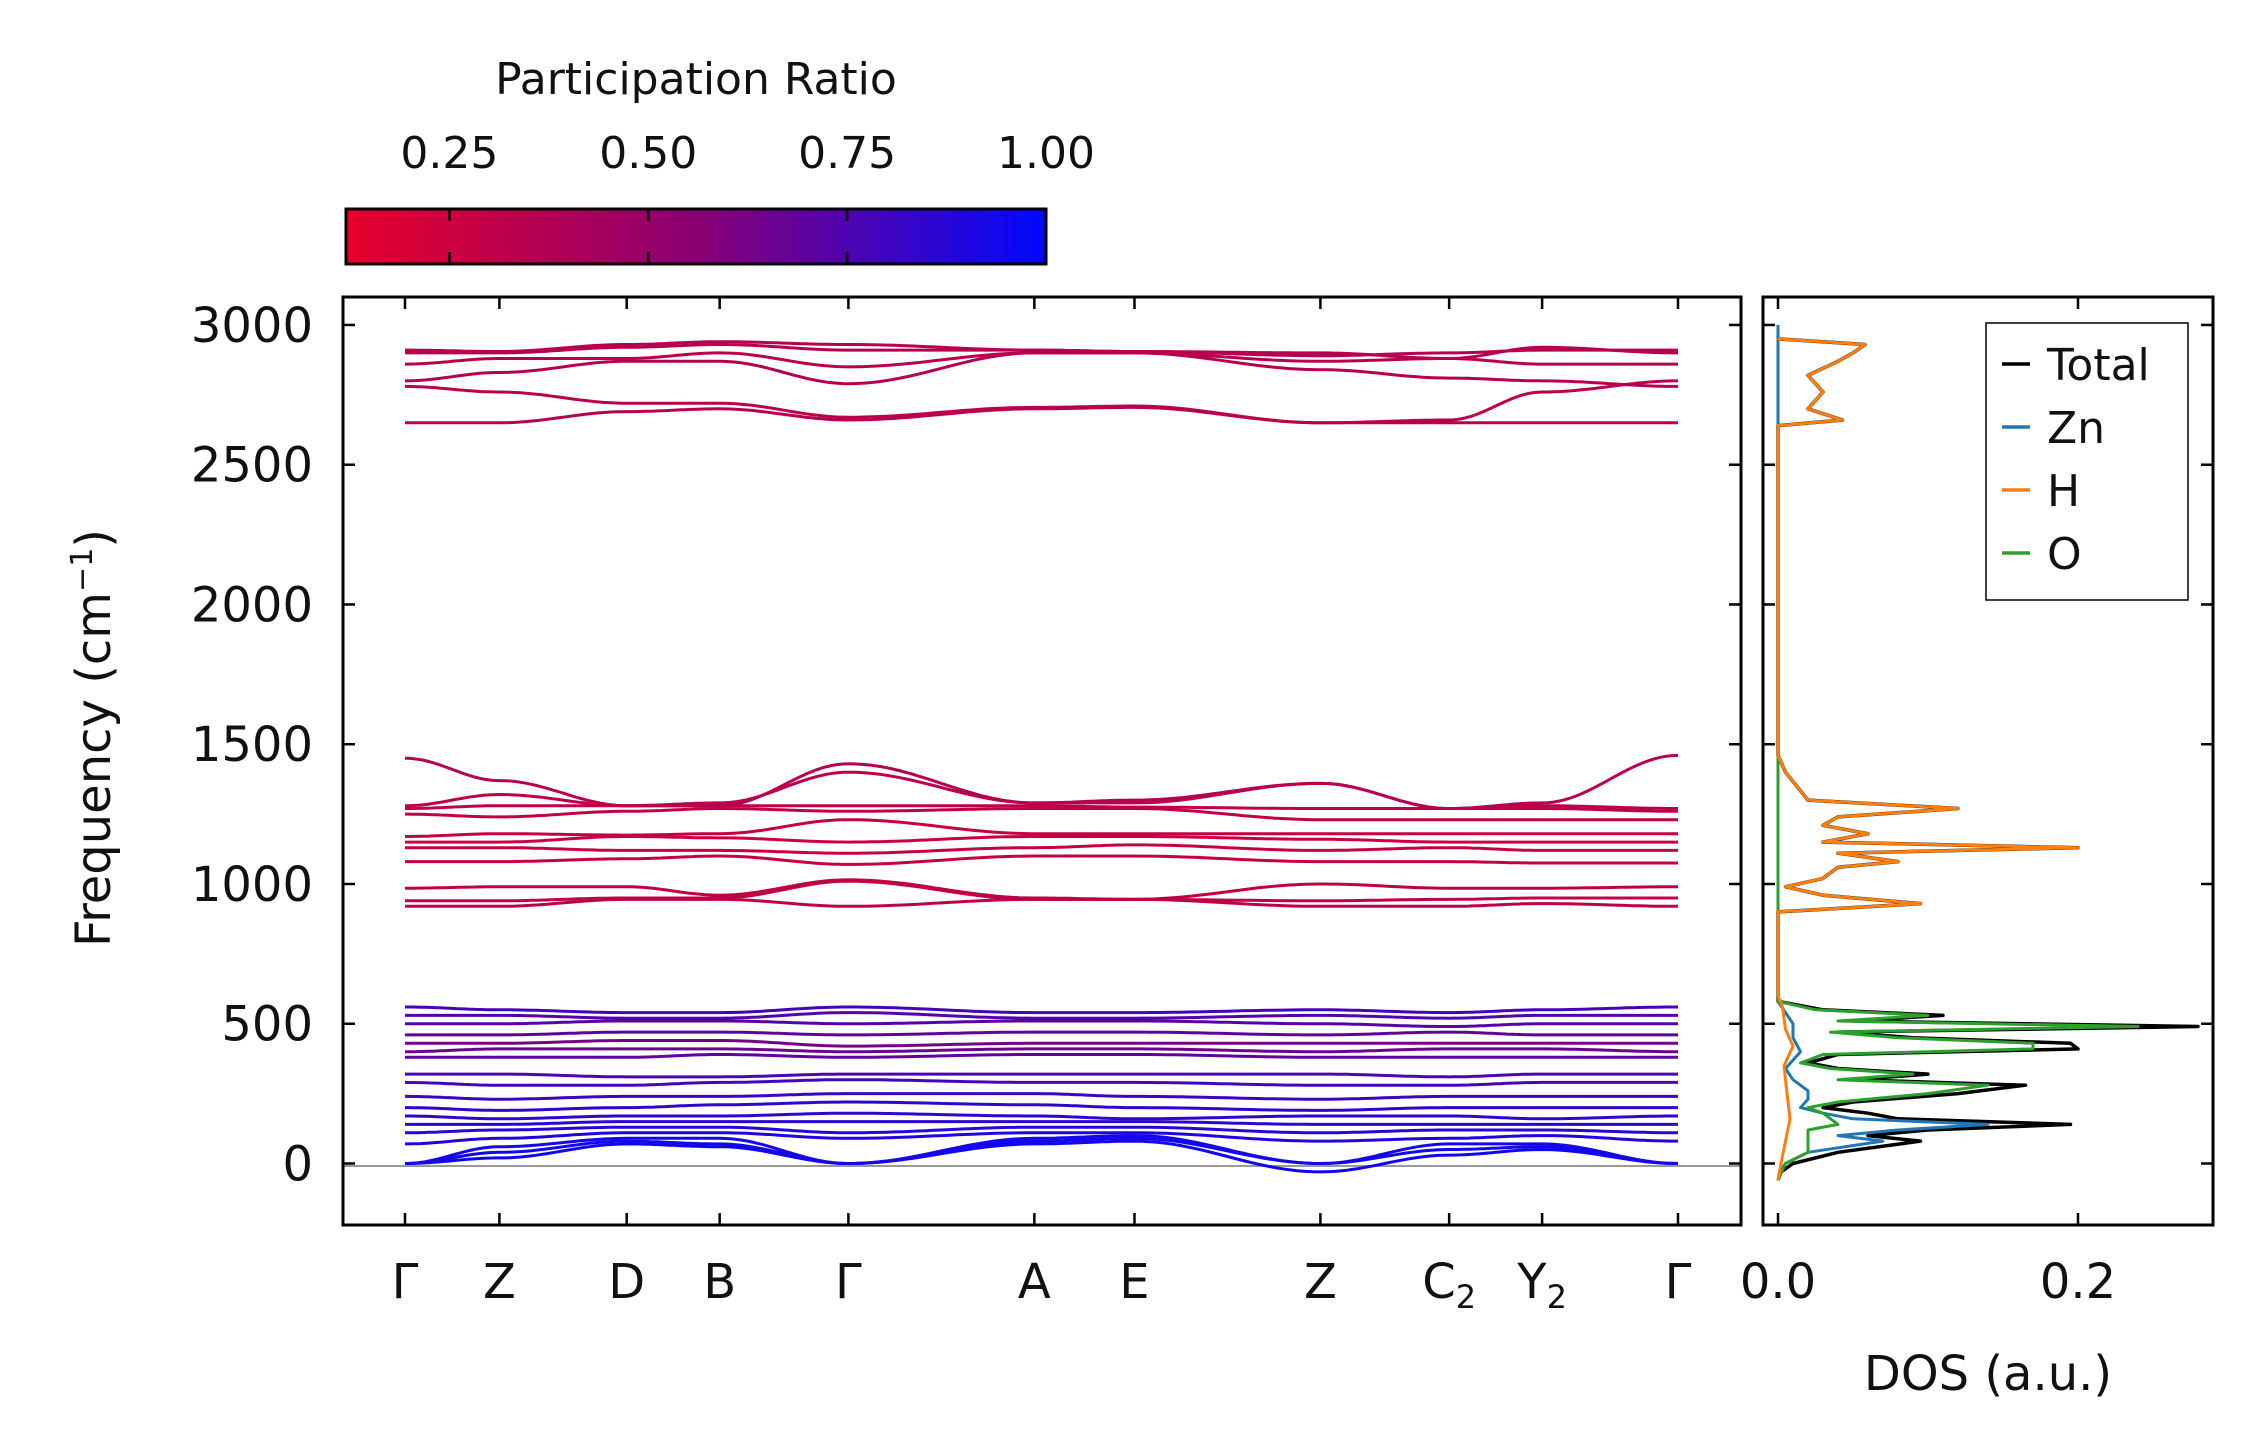  I want to click on y-tick-label: 0, so click(297, 1165).